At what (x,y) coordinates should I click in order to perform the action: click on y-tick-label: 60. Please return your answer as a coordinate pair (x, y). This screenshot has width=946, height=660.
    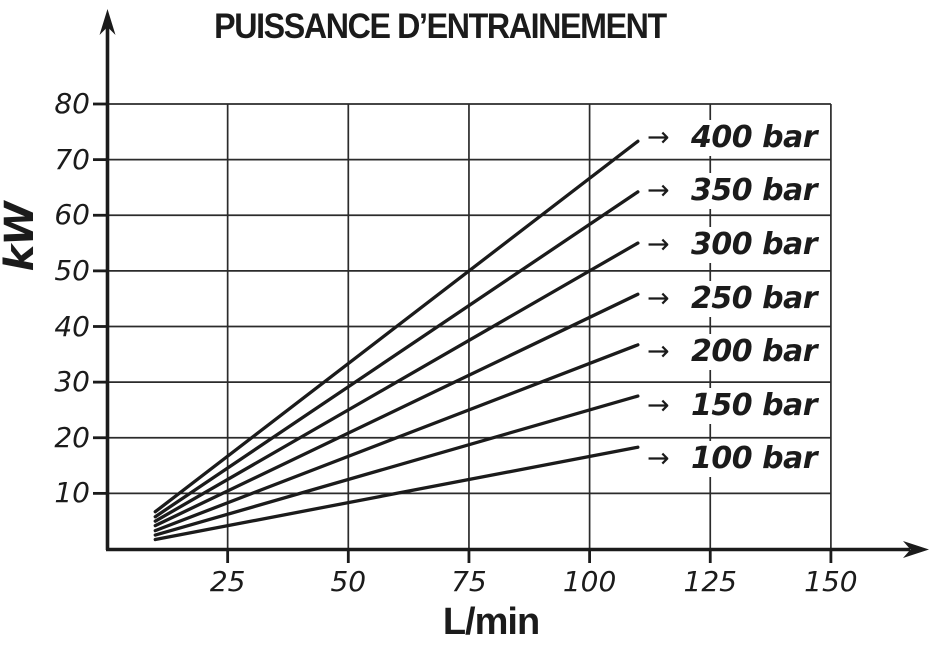
    Looking at the image, I should click on (72, 215).